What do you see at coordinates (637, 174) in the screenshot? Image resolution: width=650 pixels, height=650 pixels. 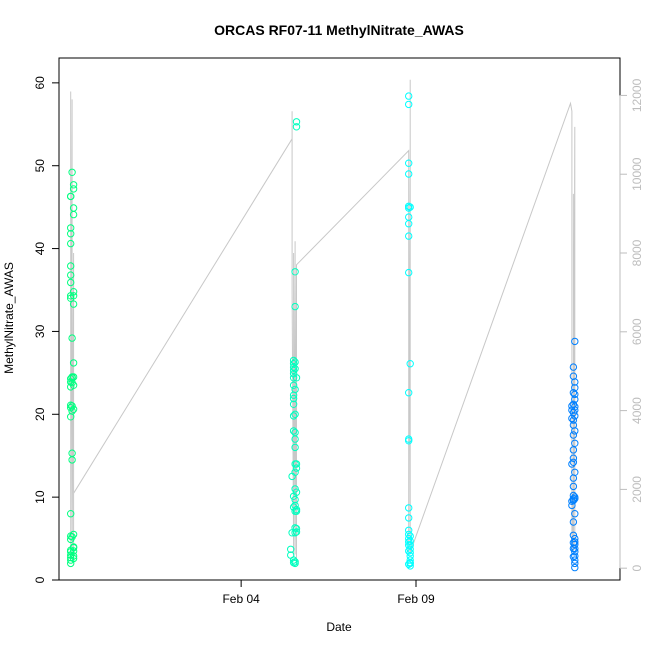 I see `right-tick-label: 10000` at bounding box center [637, 174].